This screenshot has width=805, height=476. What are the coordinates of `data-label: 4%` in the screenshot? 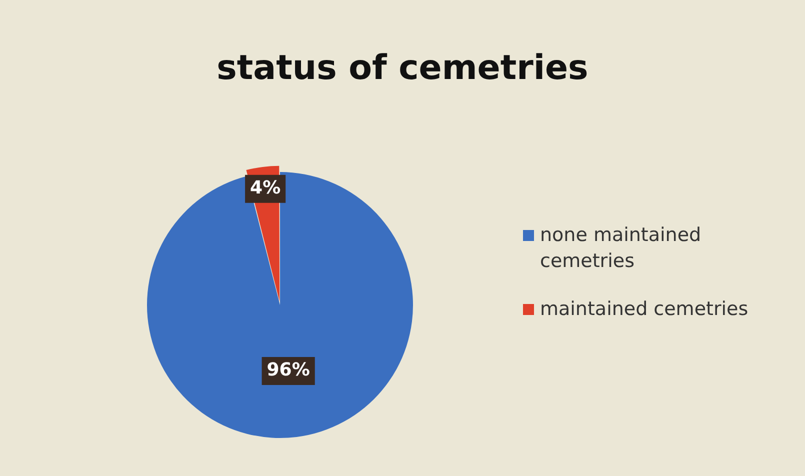 It's located at (265, 188).